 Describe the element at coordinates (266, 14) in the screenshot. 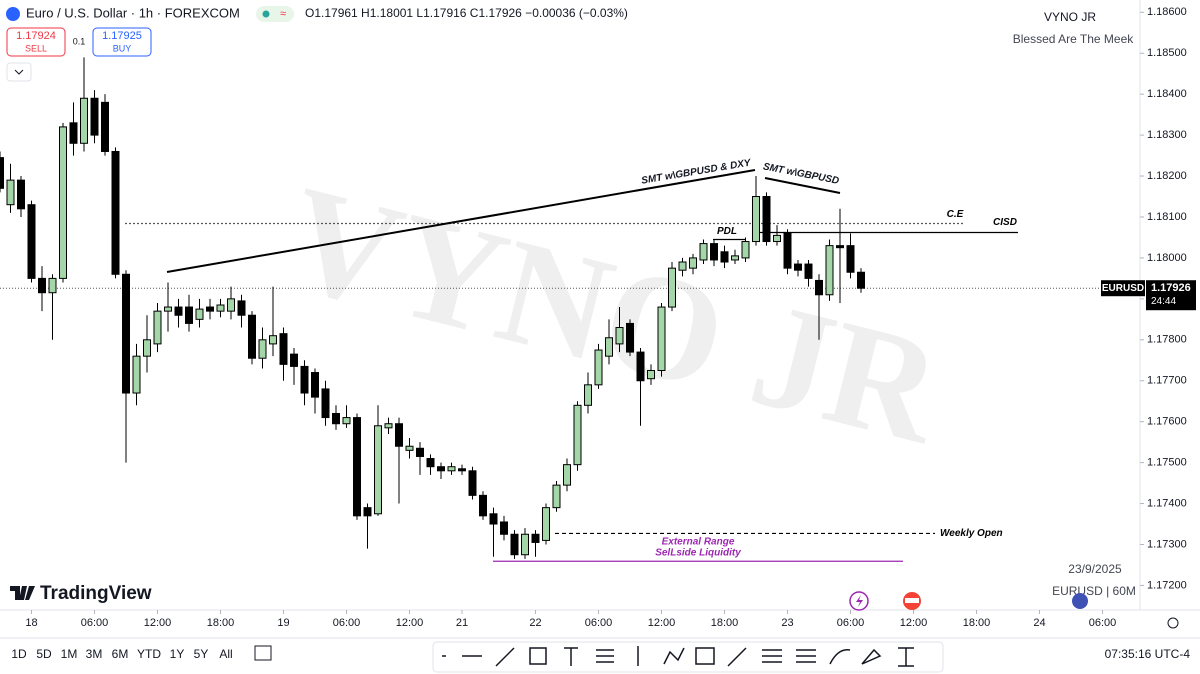

I see `status-dot` at that location.